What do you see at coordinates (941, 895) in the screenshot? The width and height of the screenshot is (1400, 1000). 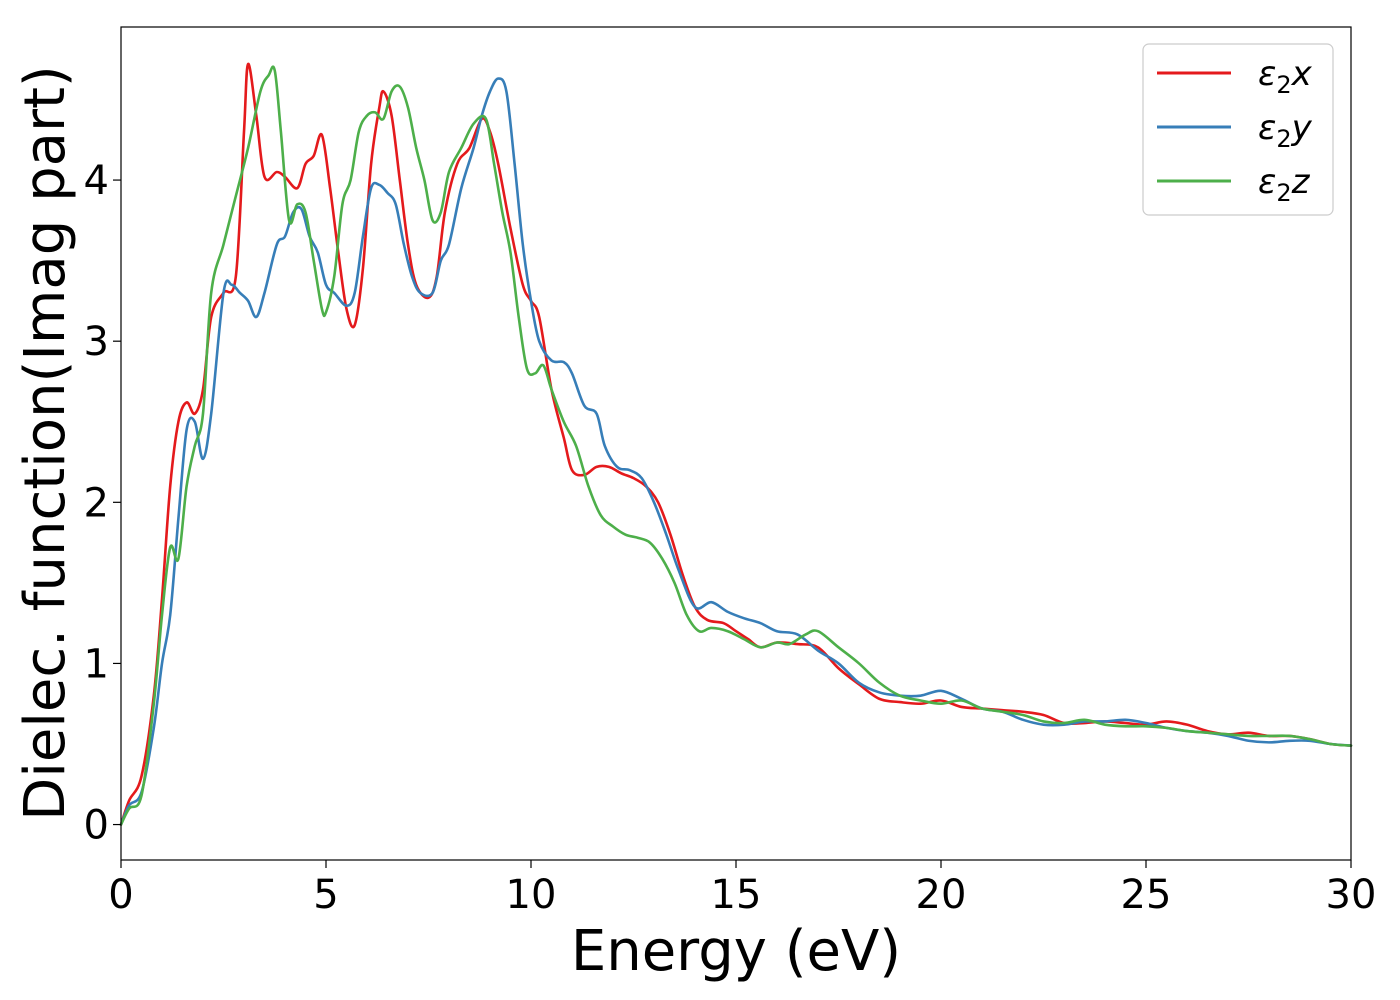 I see `x-tick-label: 20` at bounding box center [941, 895].